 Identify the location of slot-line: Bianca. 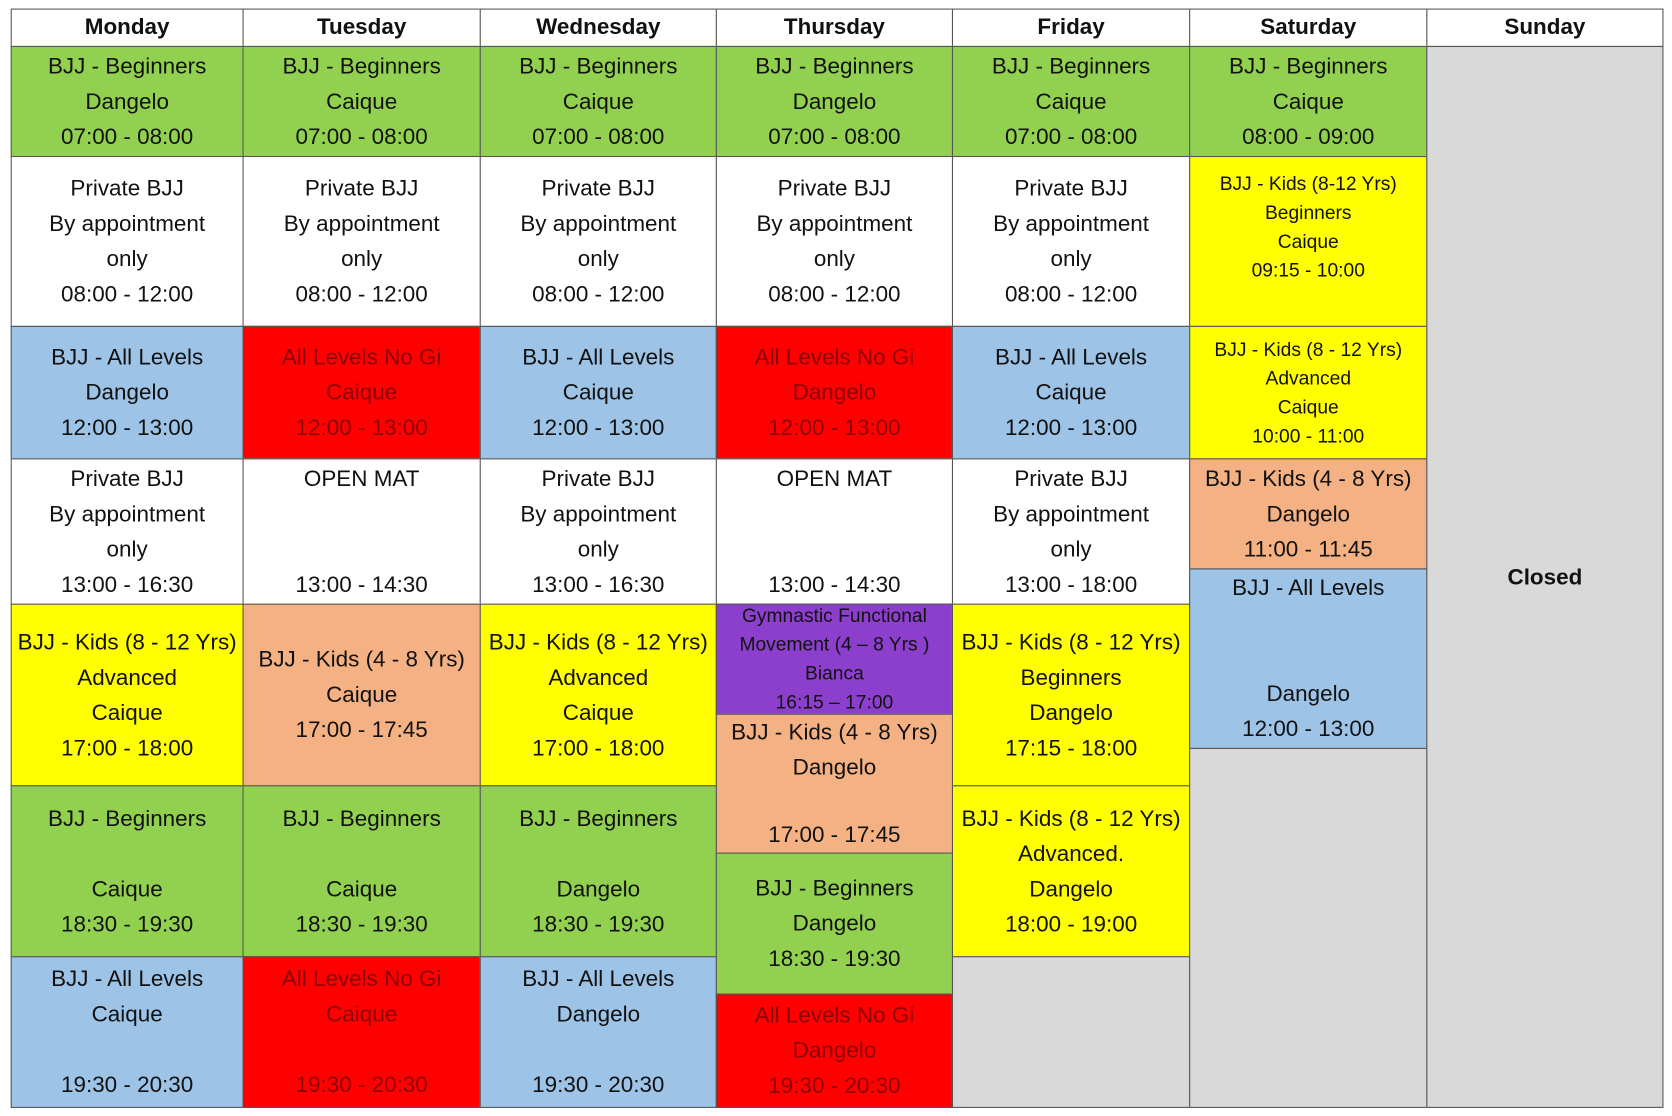
(834, 673).